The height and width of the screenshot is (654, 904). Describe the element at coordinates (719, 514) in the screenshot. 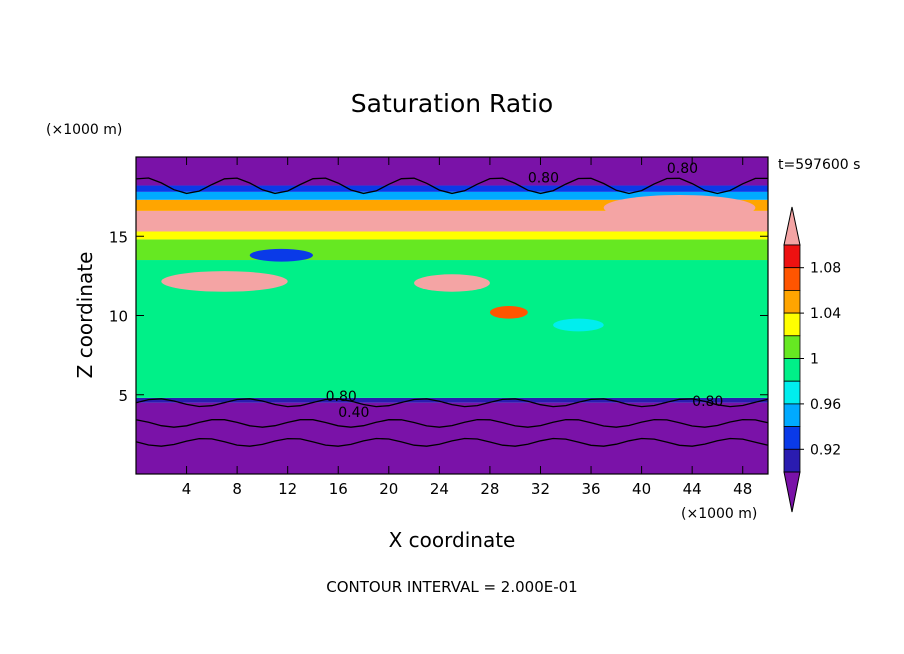

I see `x-unit-label: (×1000 m)` at that location.